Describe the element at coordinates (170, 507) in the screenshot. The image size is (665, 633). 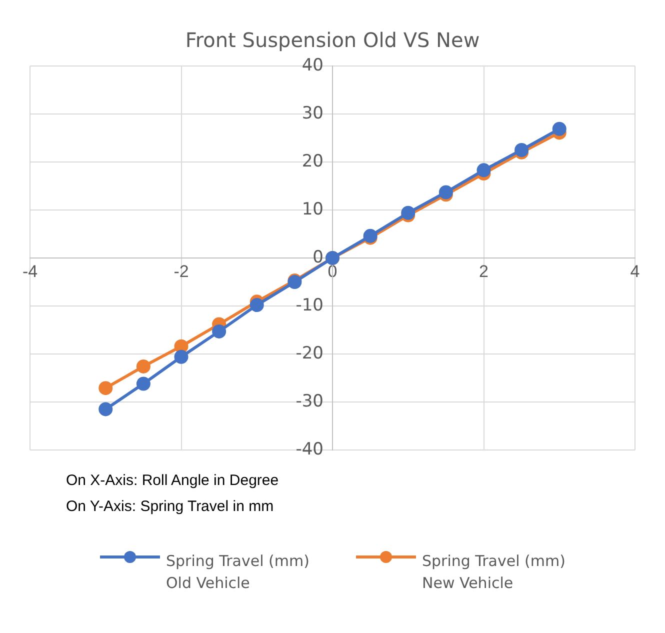
I see `text: On Y-Axis: Spring Travel in mm` at that location.